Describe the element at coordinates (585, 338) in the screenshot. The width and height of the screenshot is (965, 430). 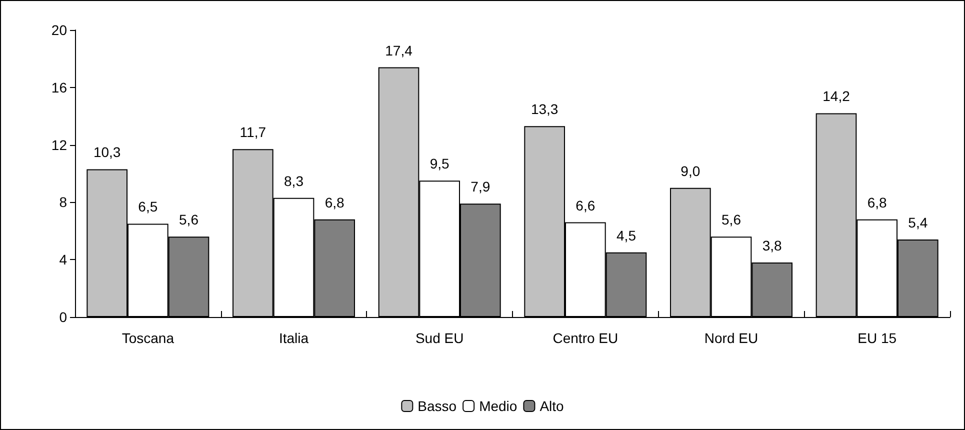
I see `x-tick-label: Centro EU` at that location.